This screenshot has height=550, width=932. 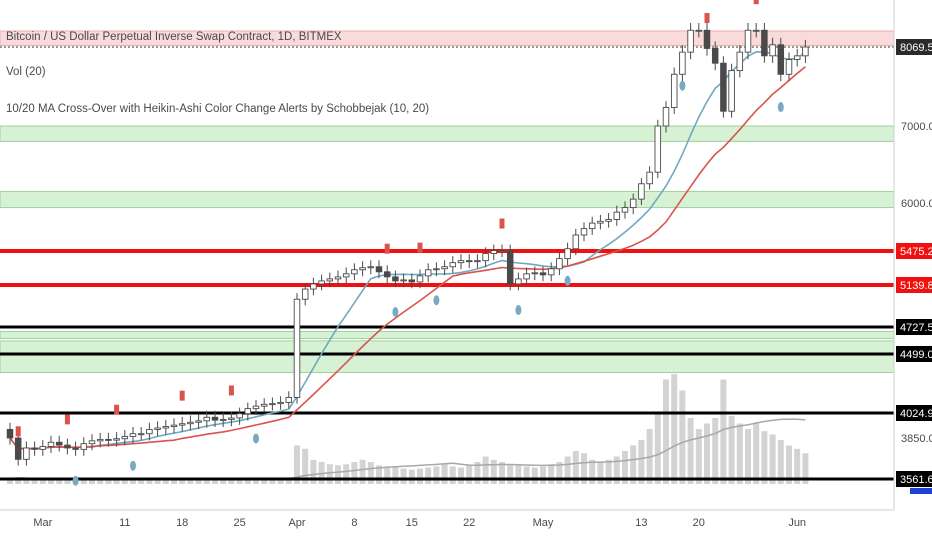 What do you see at coordinates (921, 491) in the screenshot?
I see `price-axis-accent` at bounding box center [921, 491].